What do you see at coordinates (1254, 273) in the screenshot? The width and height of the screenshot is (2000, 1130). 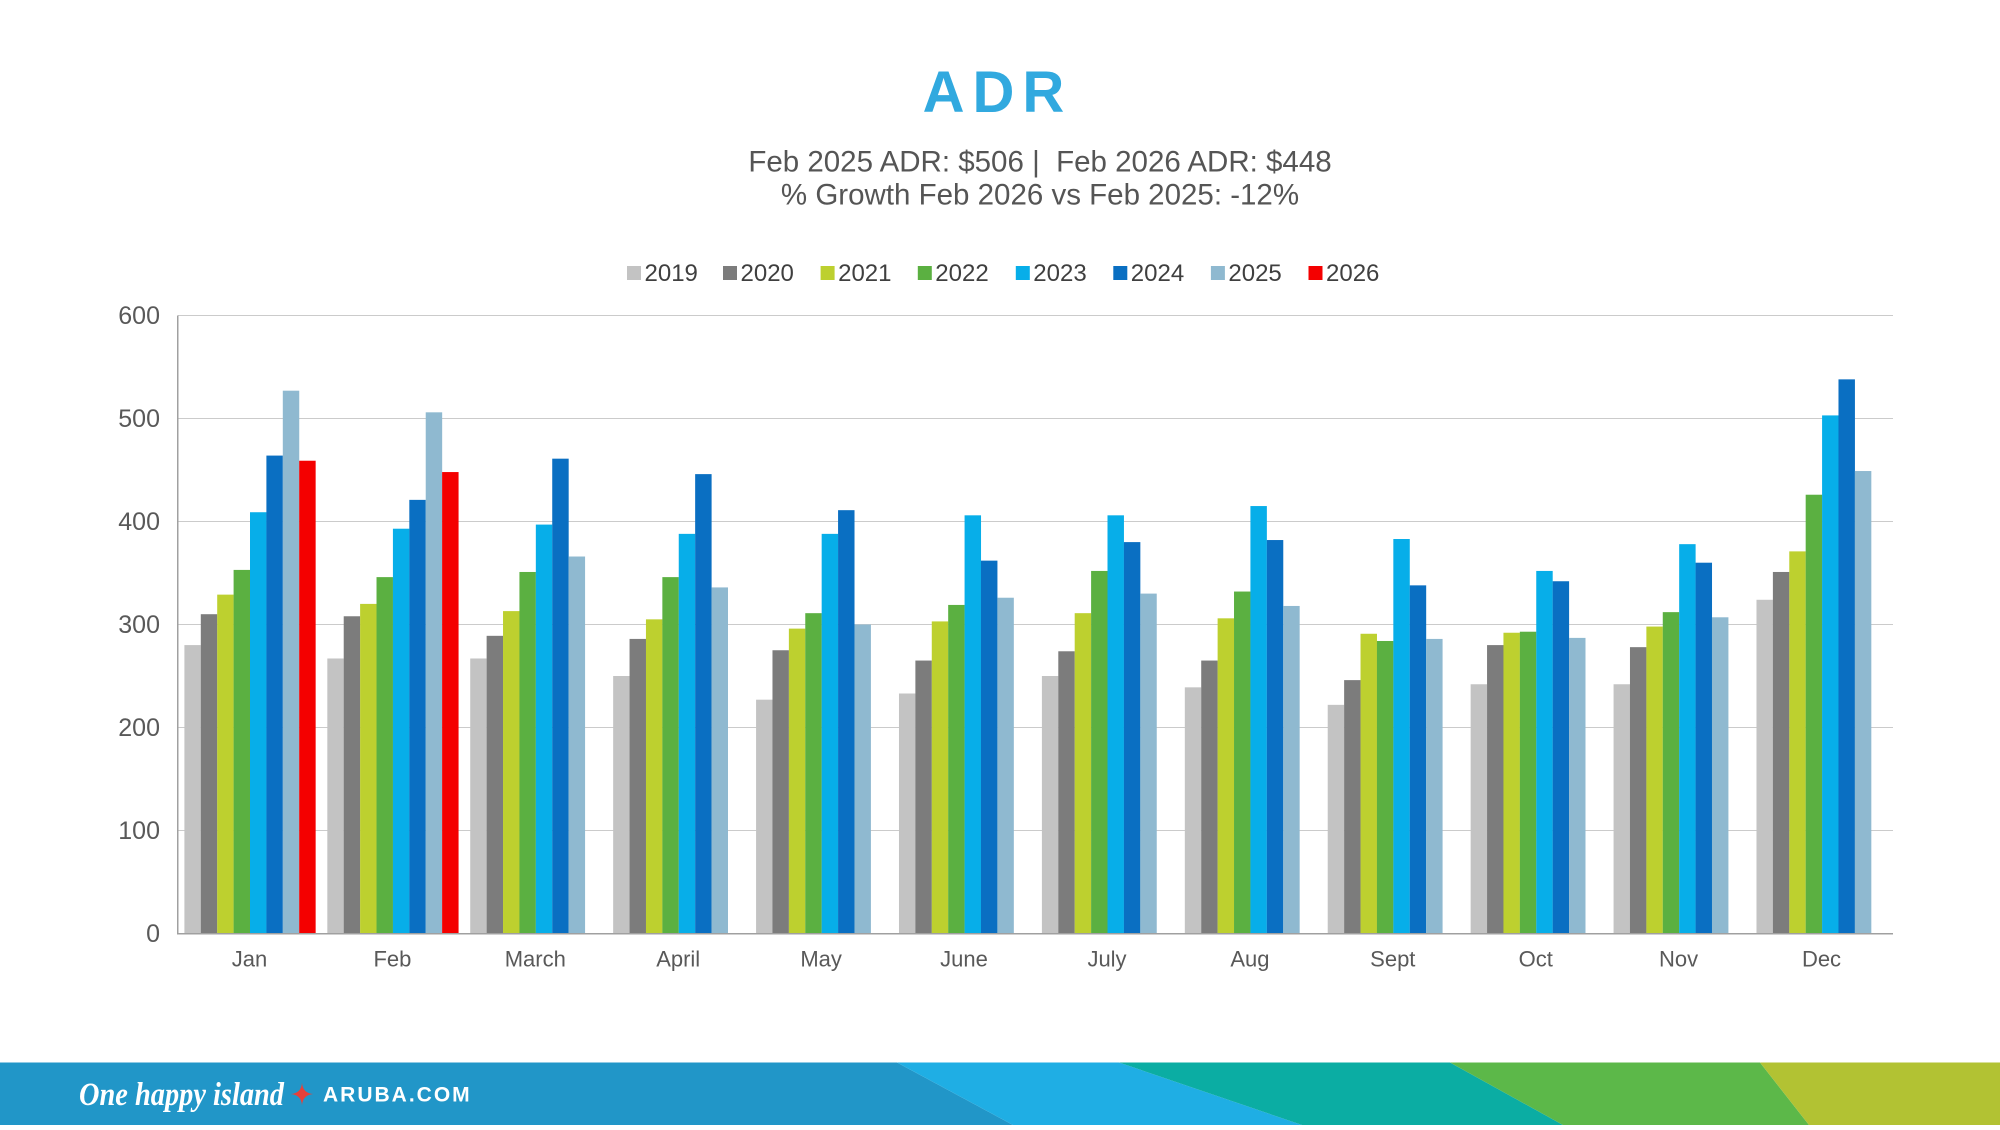 I see `svg-text: 2025` at bounding box center [1254, 273].